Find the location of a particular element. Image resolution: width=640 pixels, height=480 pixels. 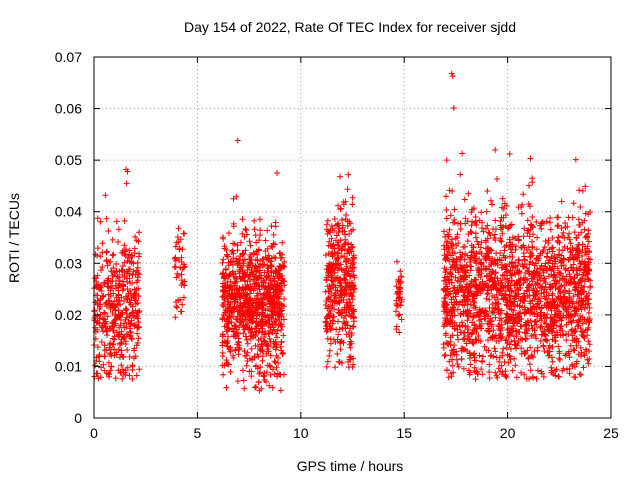

x-tick-label: 15 is located at coordinates (404, 433).